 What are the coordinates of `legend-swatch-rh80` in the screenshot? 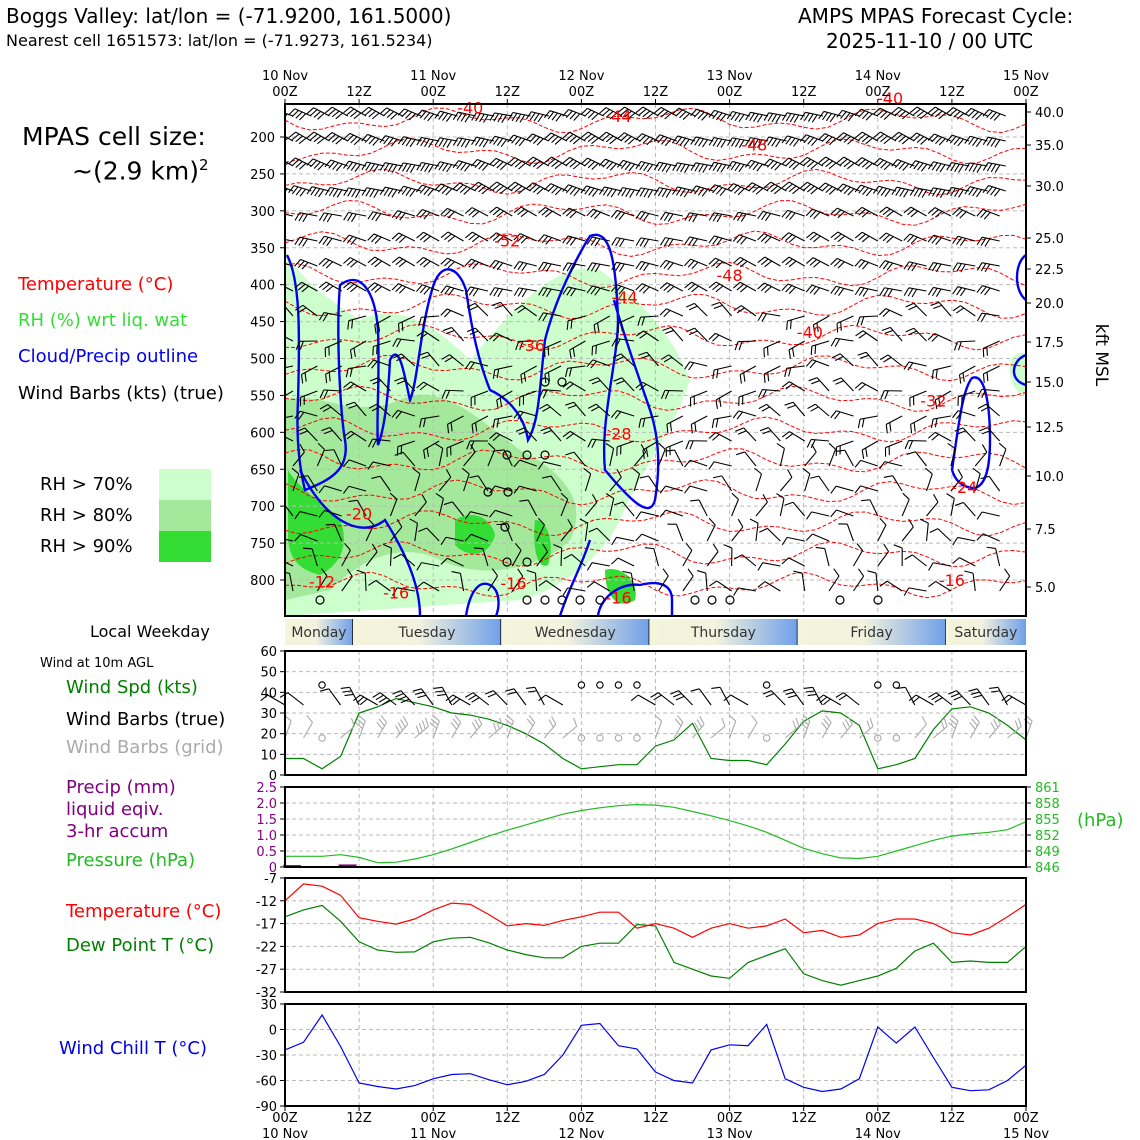 It's located at (185, 515).